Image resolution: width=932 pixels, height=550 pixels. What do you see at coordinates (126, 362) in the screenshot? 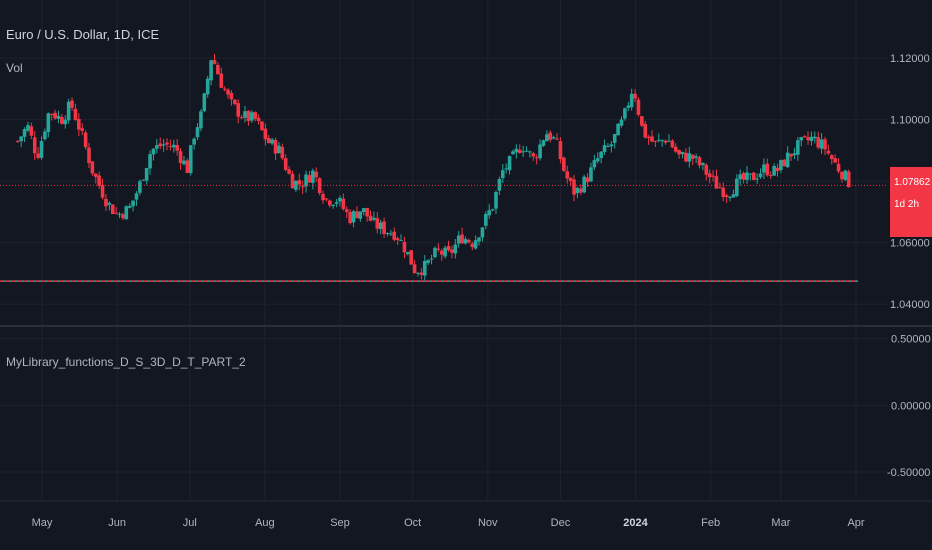
I see `indicator-title: MyLibrary_functions_D_S_3D_D_T_PART_2` at bounding box center [126, 362].